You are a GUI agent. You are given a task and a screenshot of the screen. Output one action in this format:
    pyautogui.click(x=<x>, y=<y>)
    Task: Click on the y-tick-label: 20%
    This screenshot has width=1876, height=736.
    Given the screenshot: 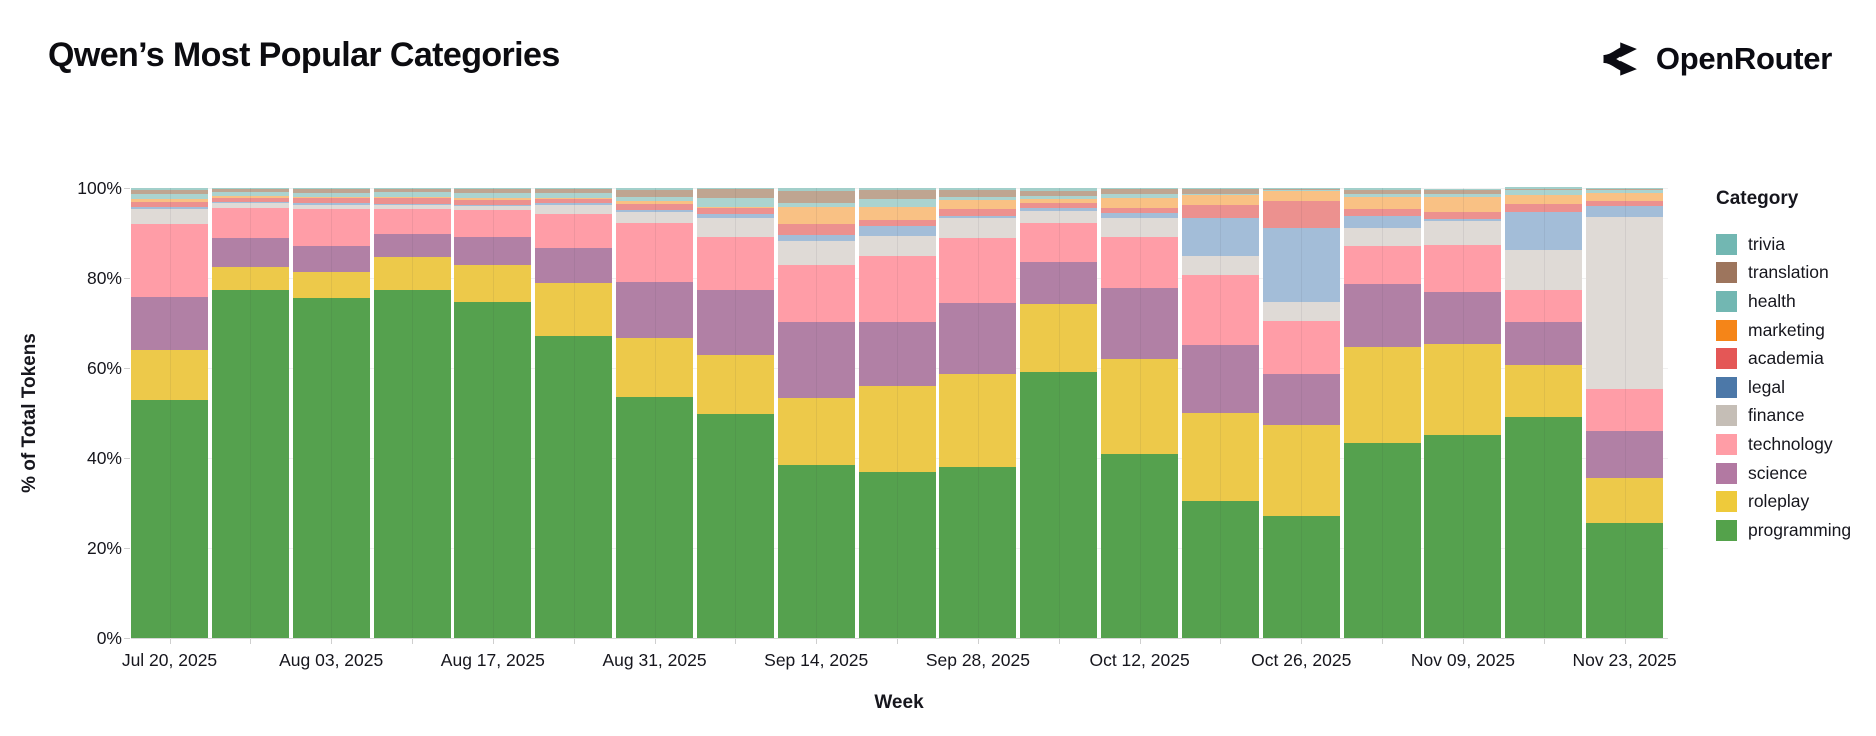 What is the action you would take?
    pyautogui.click(x=104, y=548)
    